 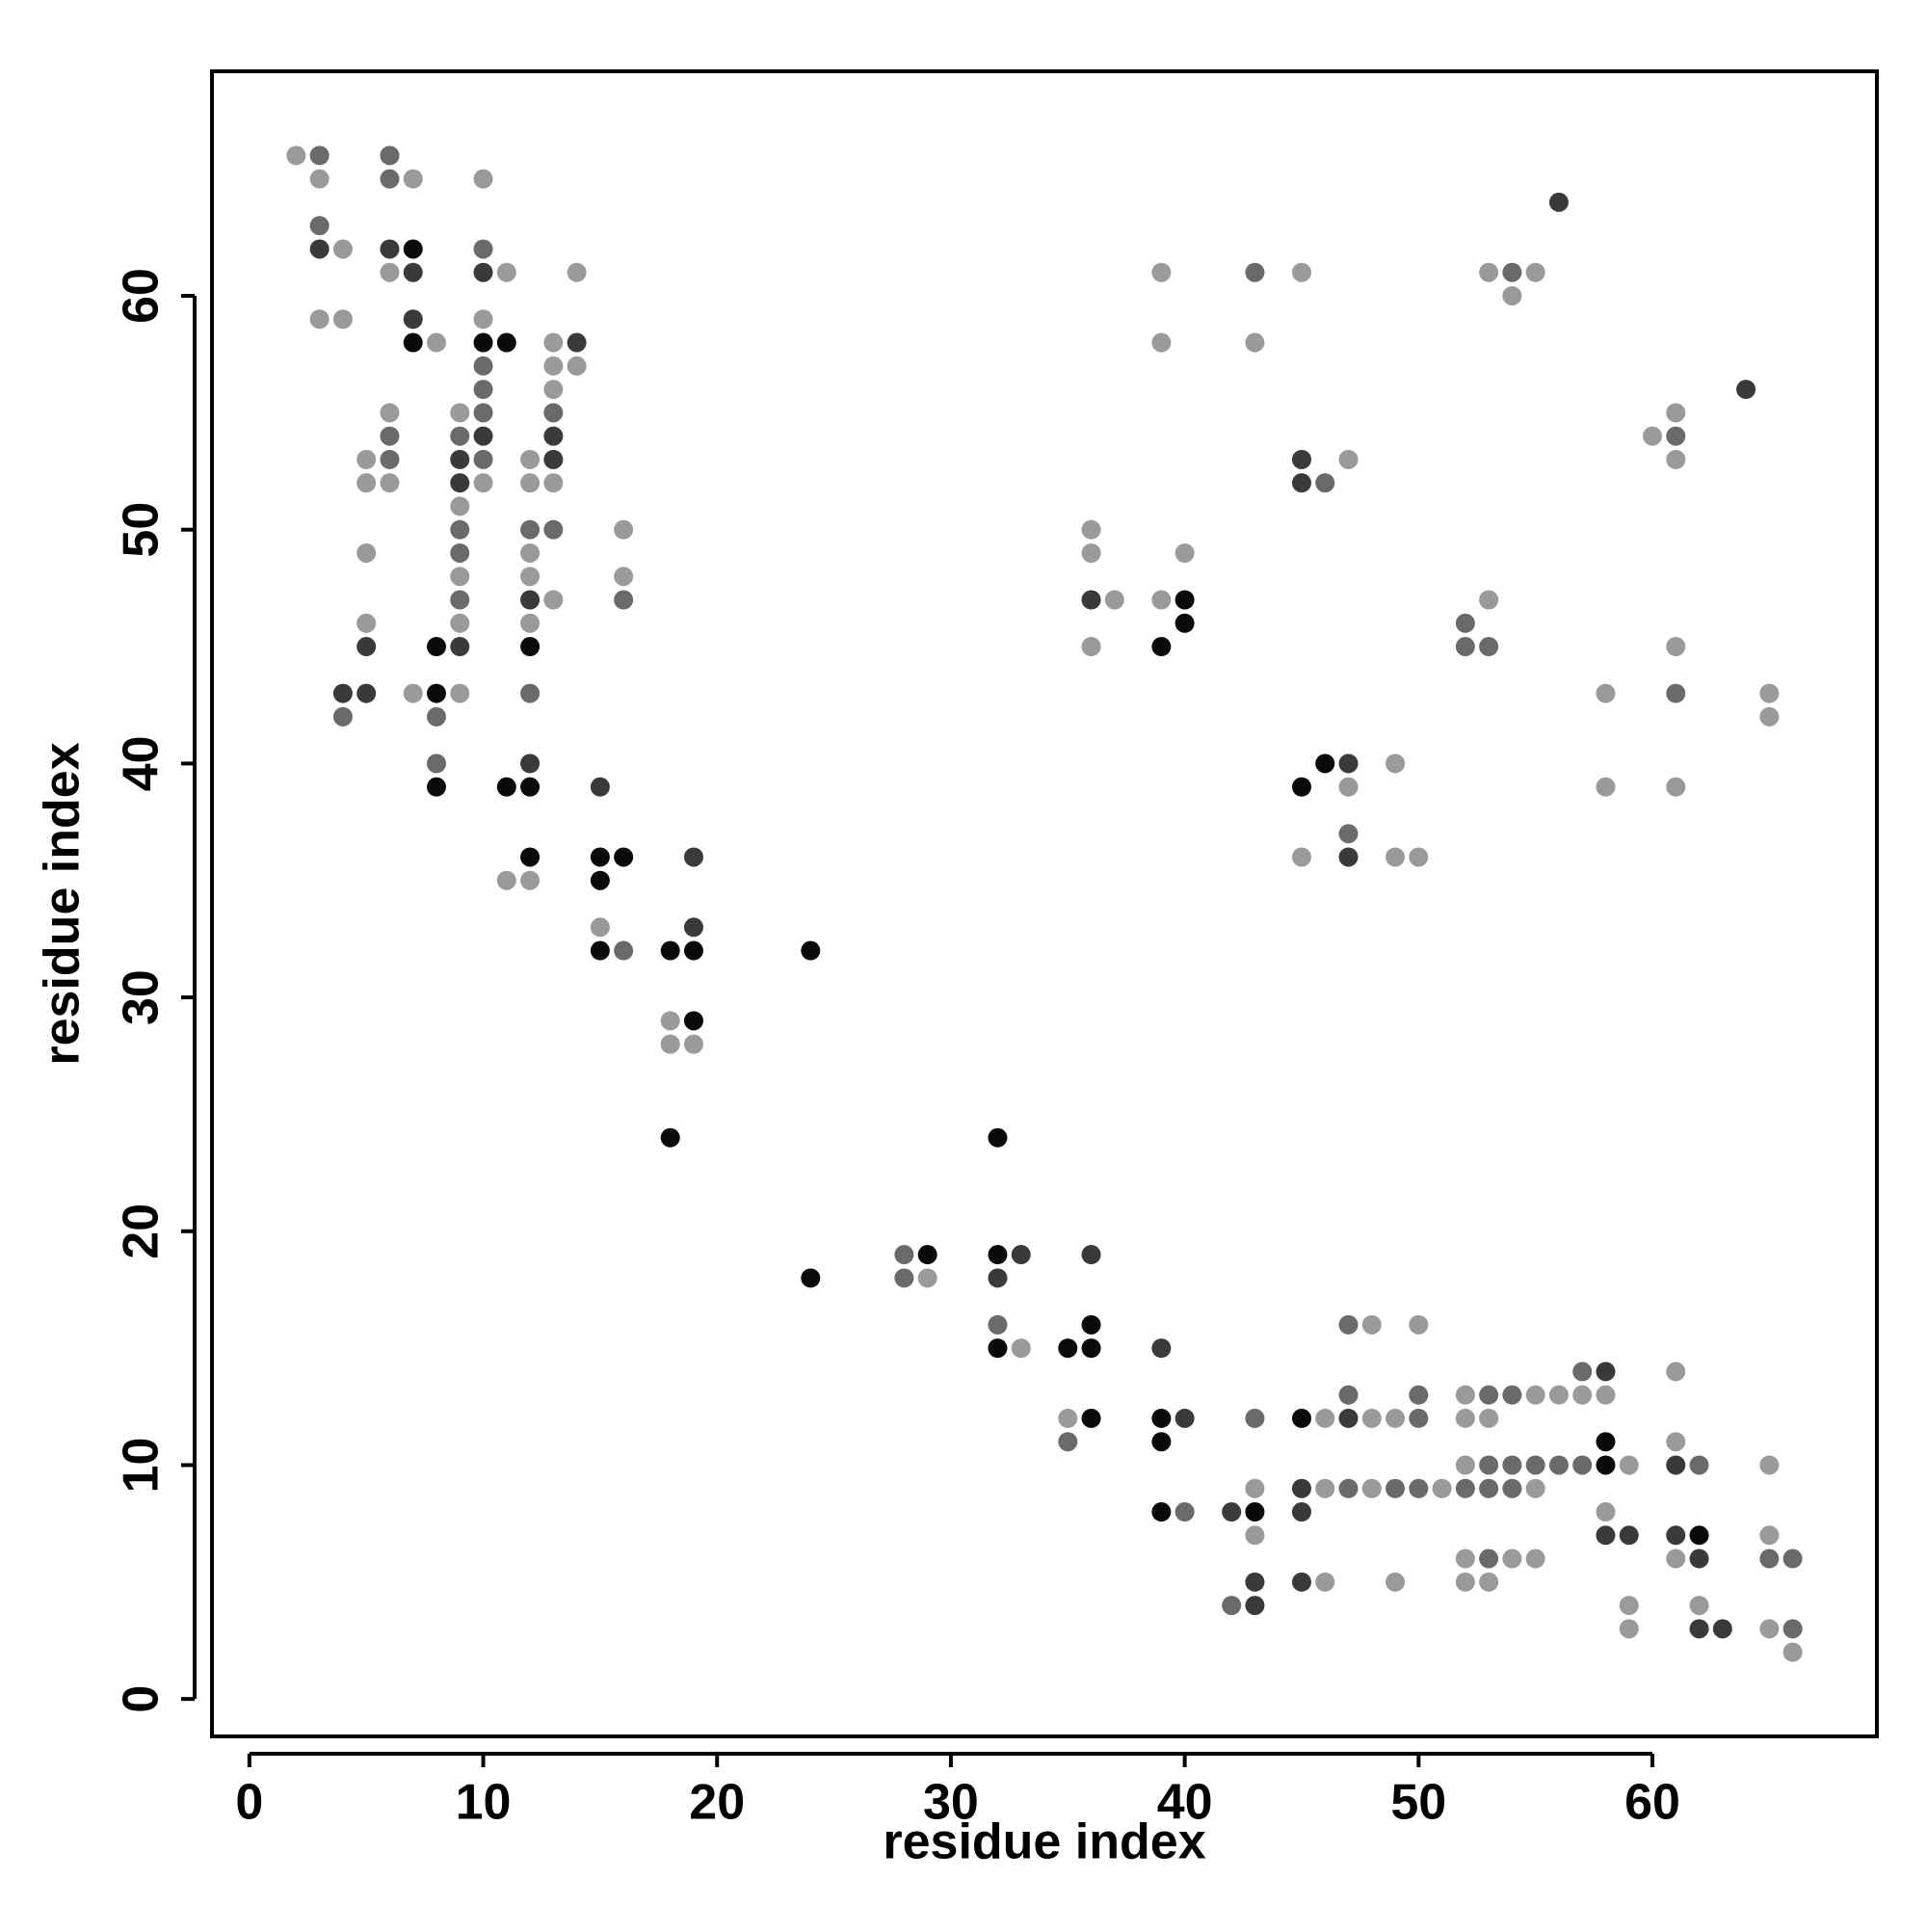 I want to click on y-tick-label: 30, so click(x=142, y=997).